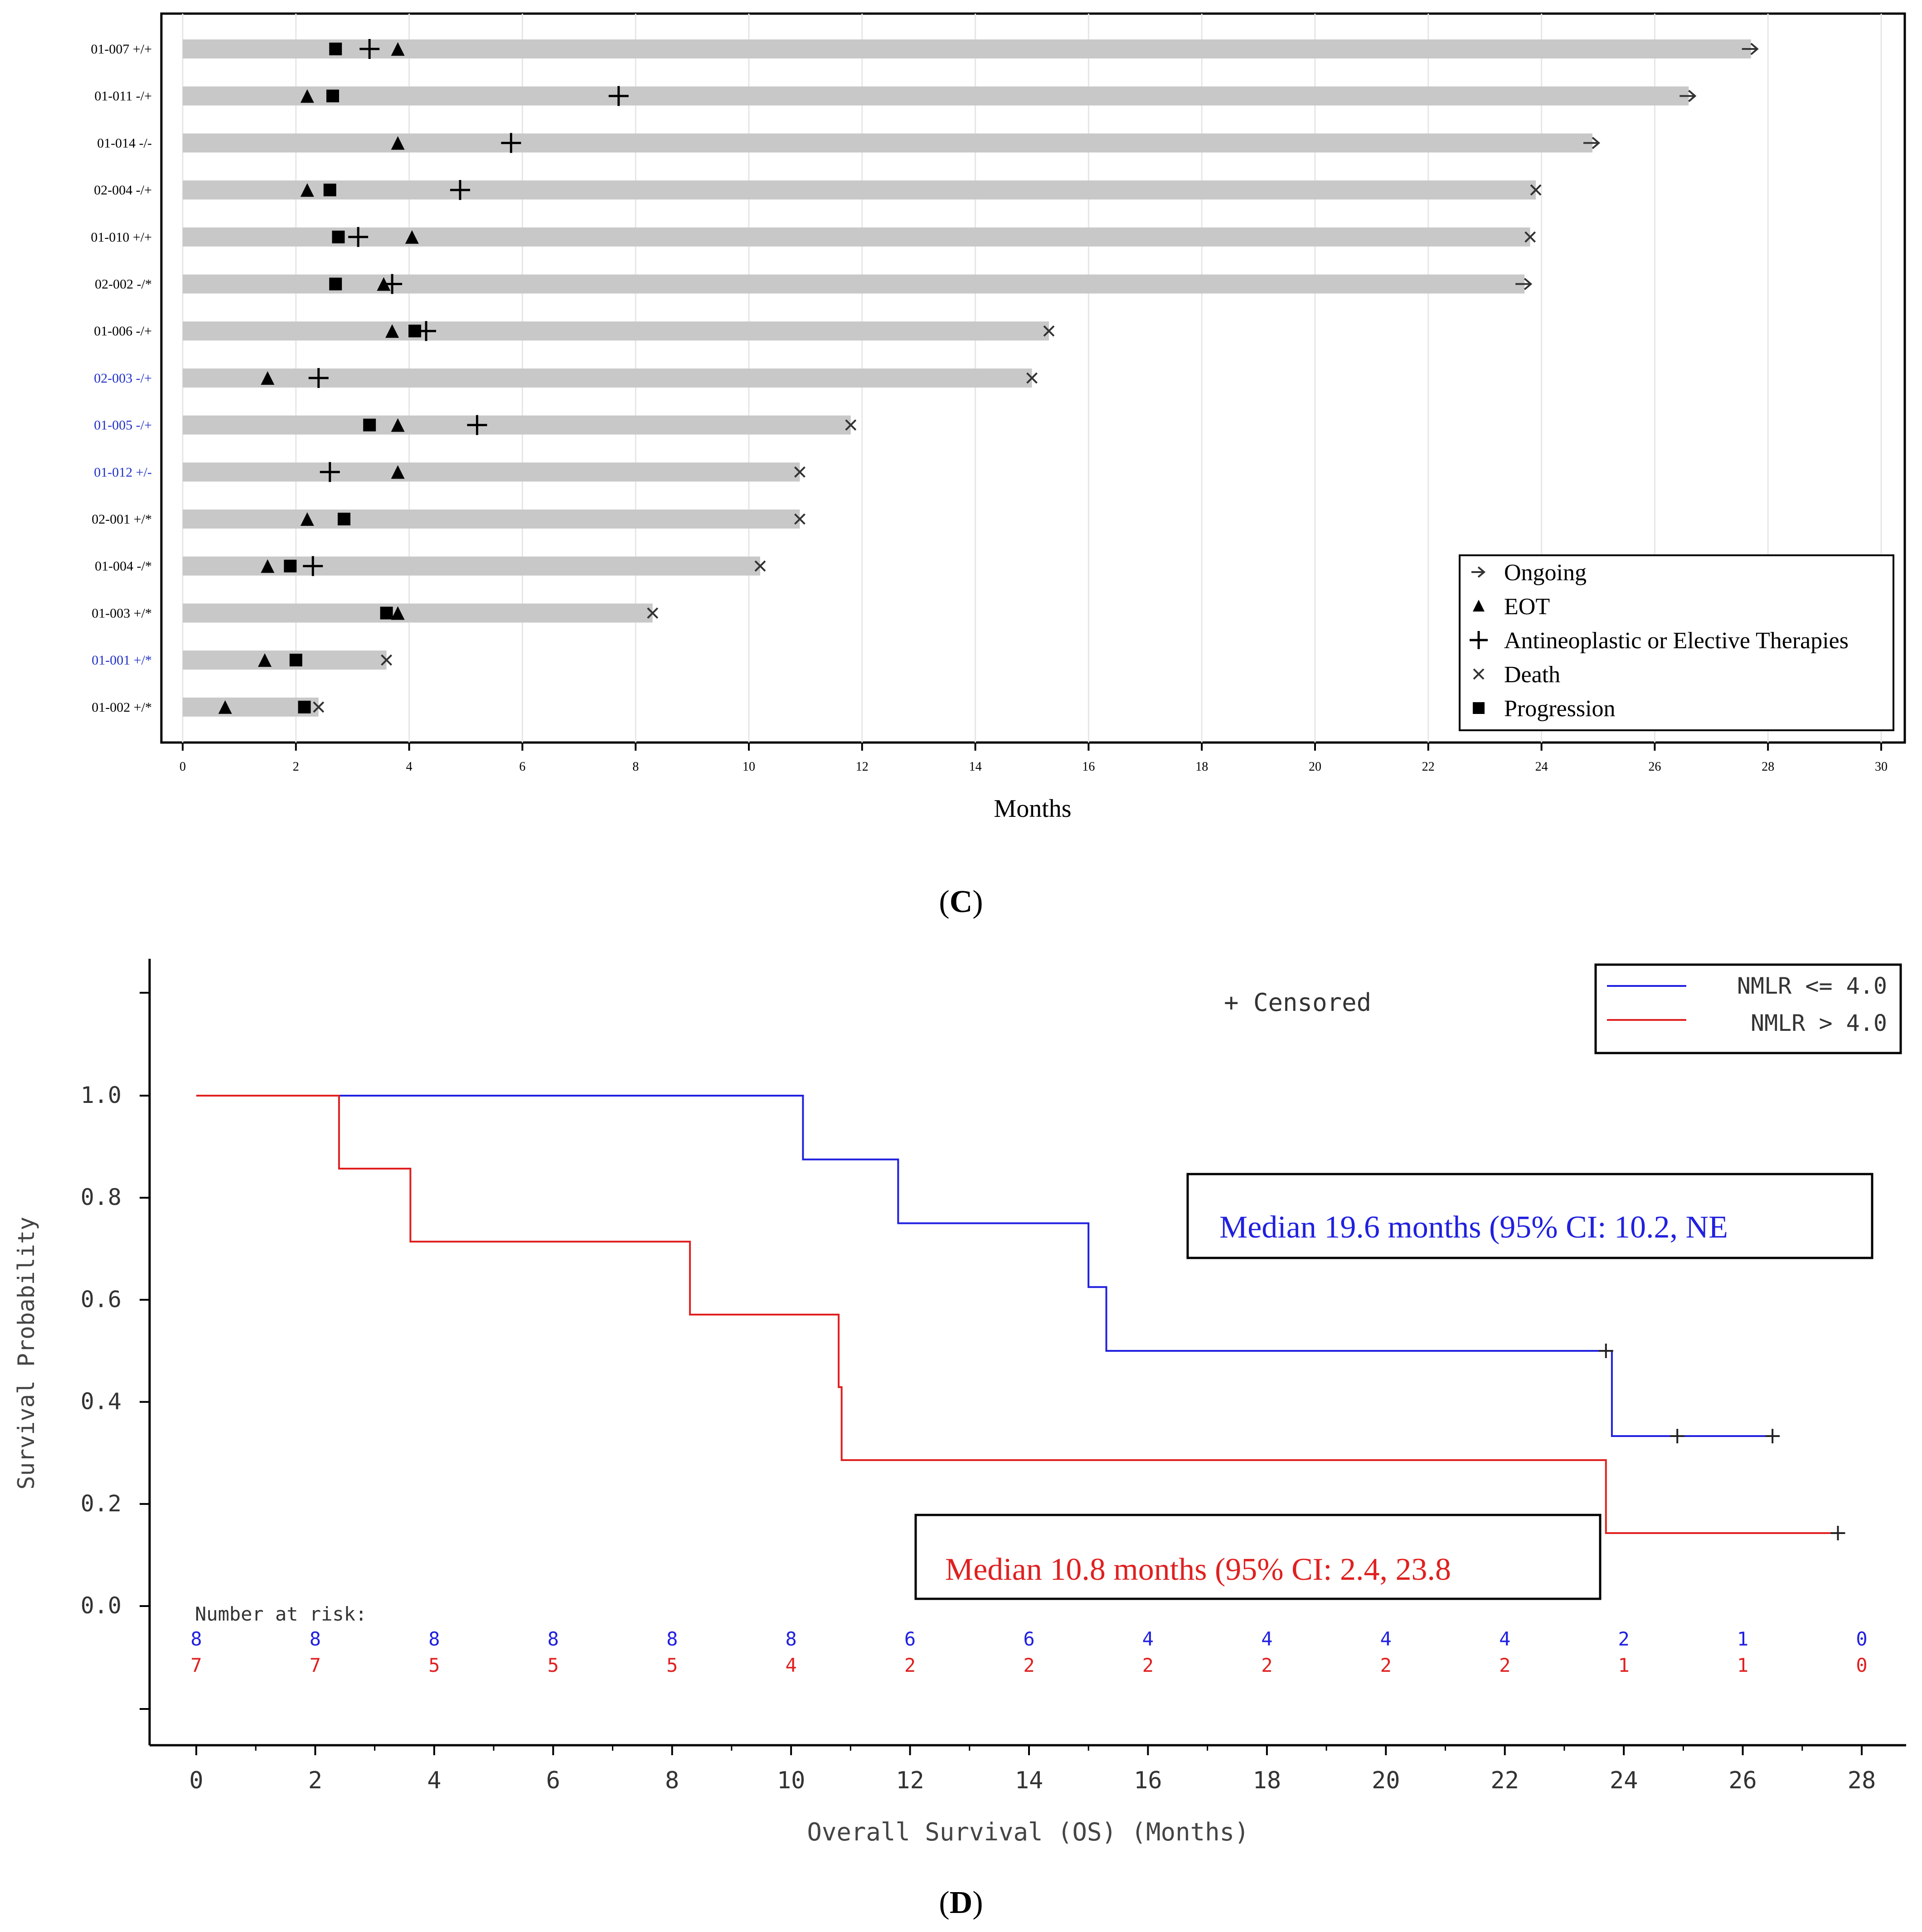  Describe the element at coordinates (1315, 767) in the screenshot. I see `swimmer-x-tick-label: 20` at that location.